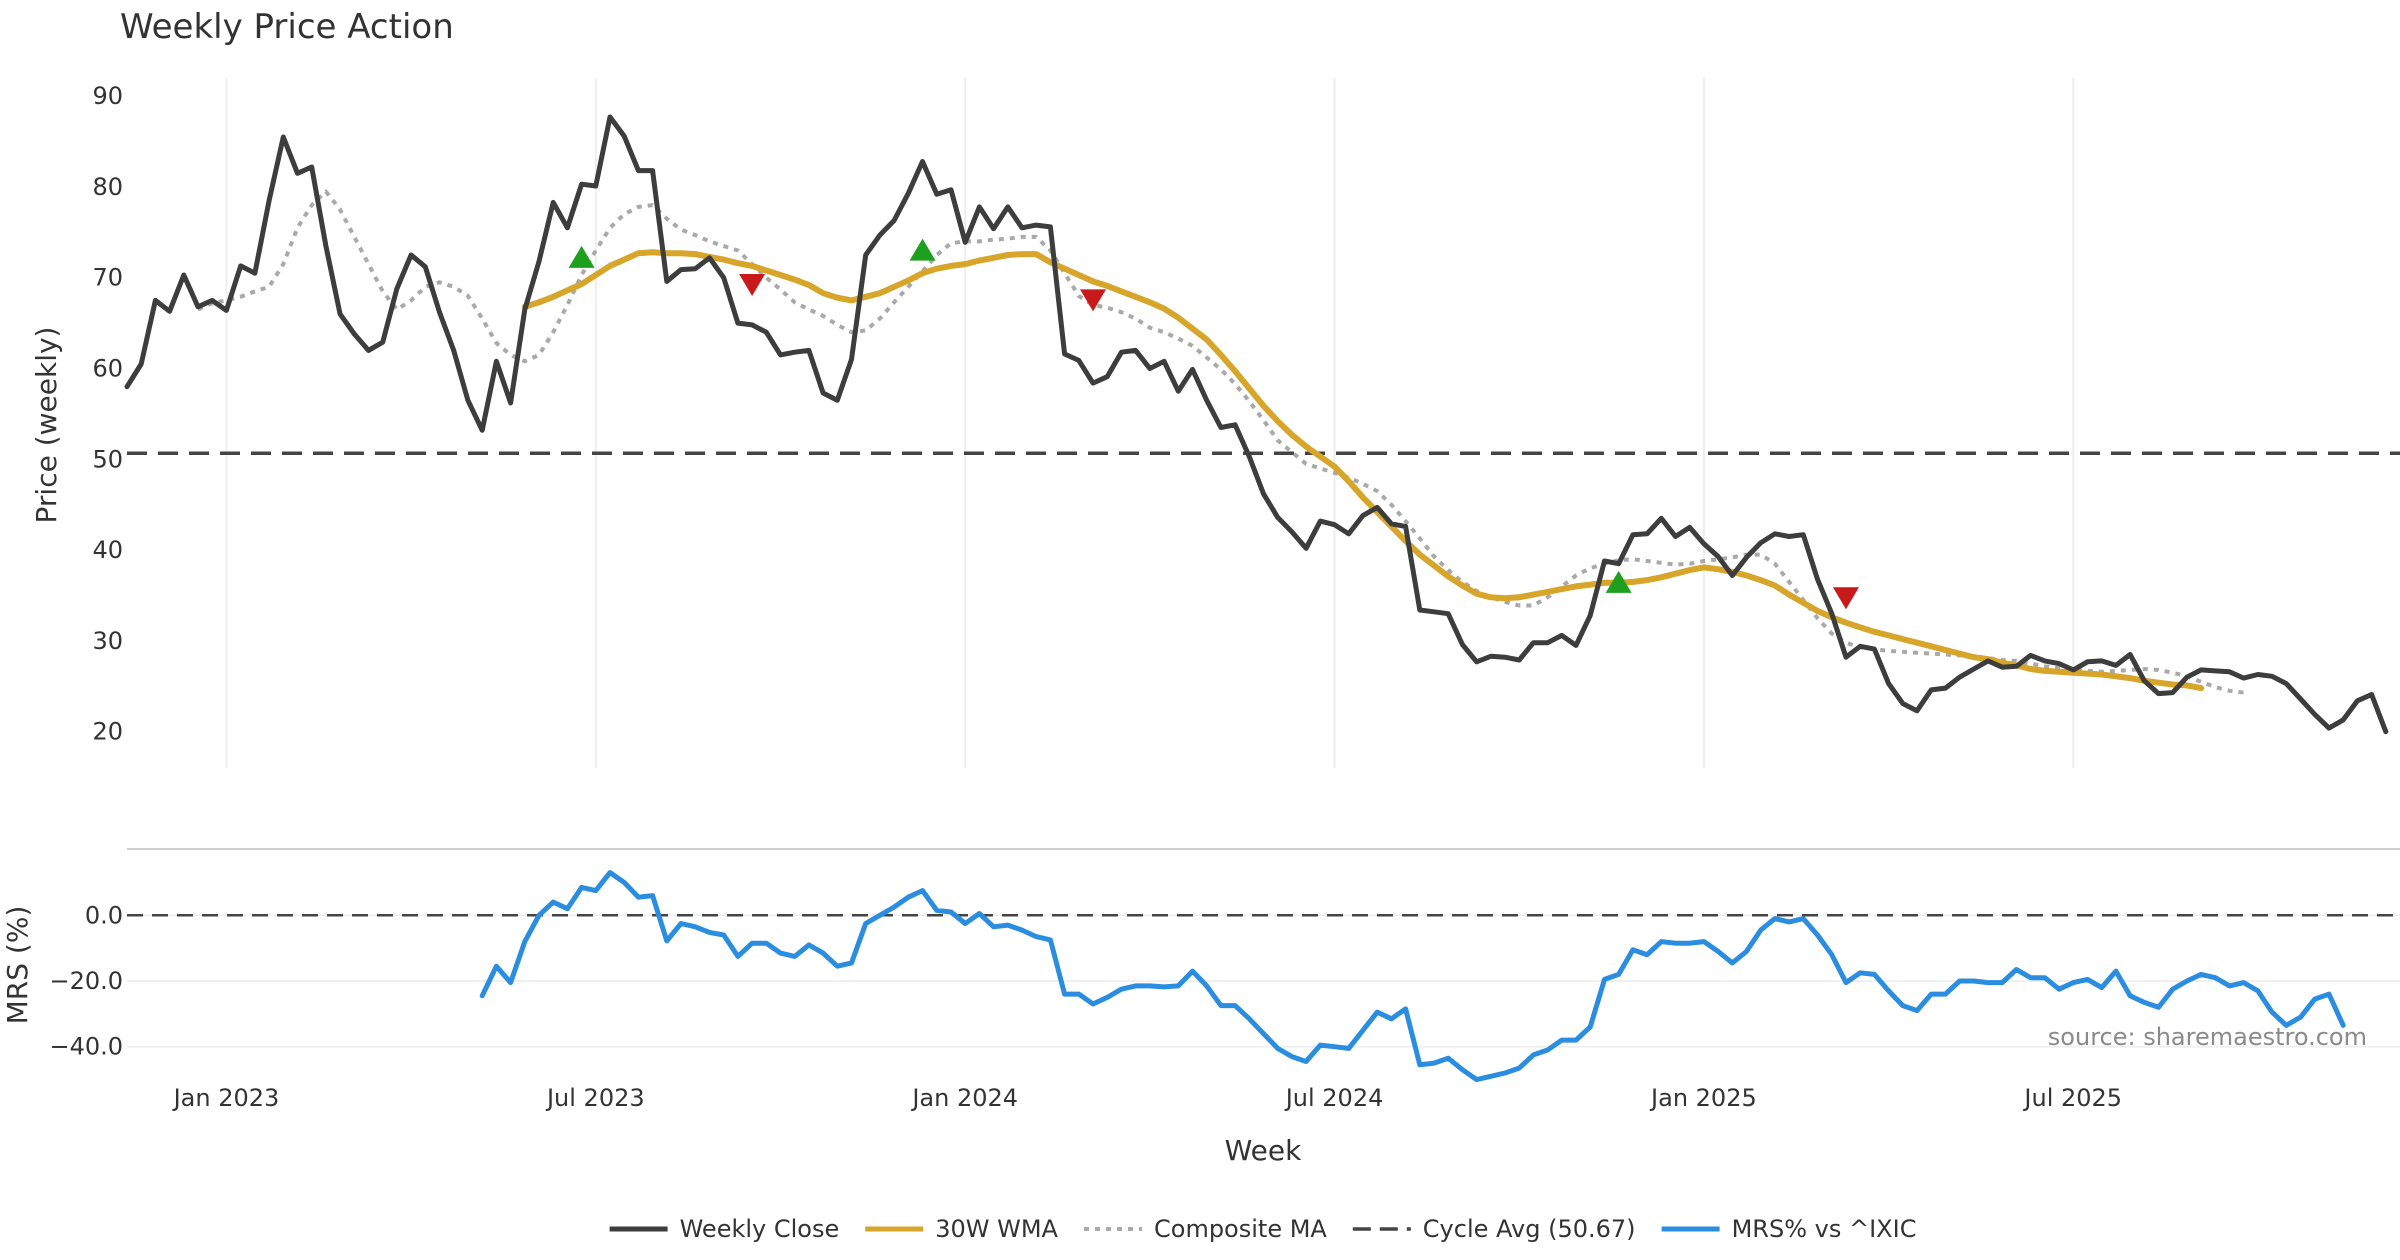 The image size is (2400, 1260). I want to click on legend-label: Composite MA, so click(1240, 1229).